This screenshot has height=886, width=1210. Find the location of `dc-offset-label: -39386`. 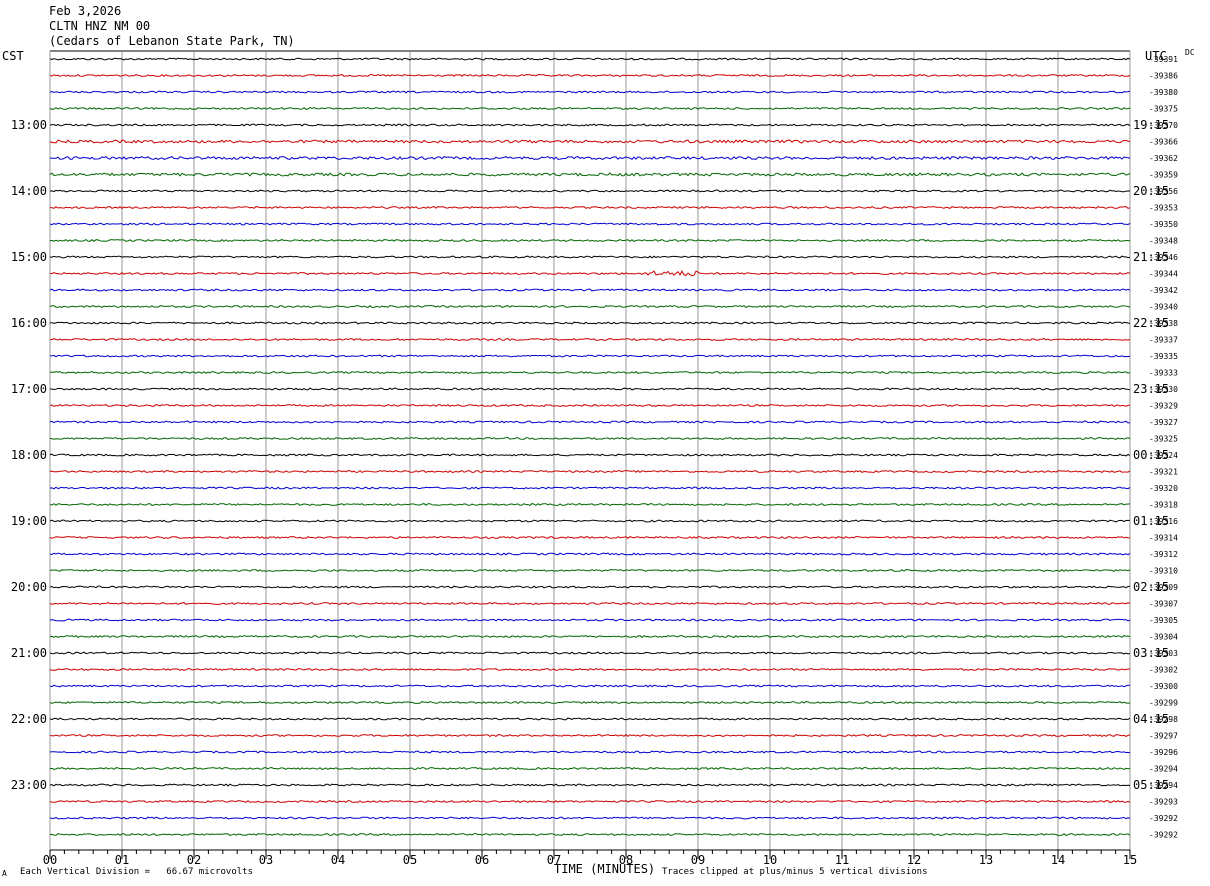

dc-offset-label: -39386 is located at coordinates (1163, 76).